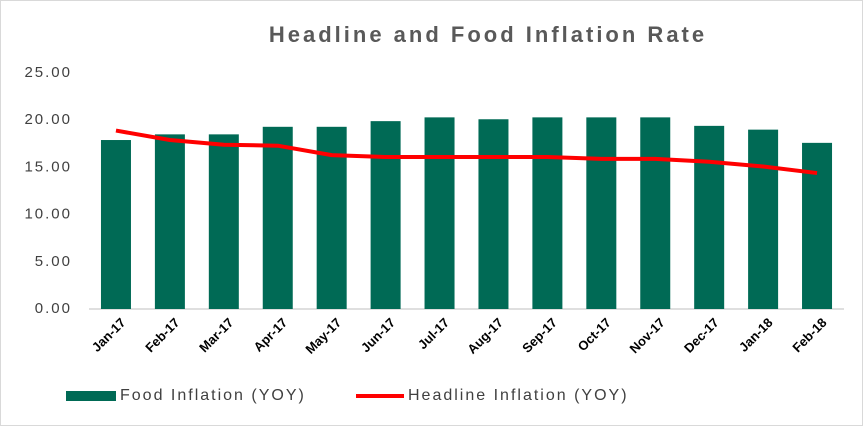 The width and height of the screenshot is (863, 426). What do you see at coordinates (53, 261) in the screenshot?
I see `y-tick-label: 5.00` at bounding box center [53, 261].